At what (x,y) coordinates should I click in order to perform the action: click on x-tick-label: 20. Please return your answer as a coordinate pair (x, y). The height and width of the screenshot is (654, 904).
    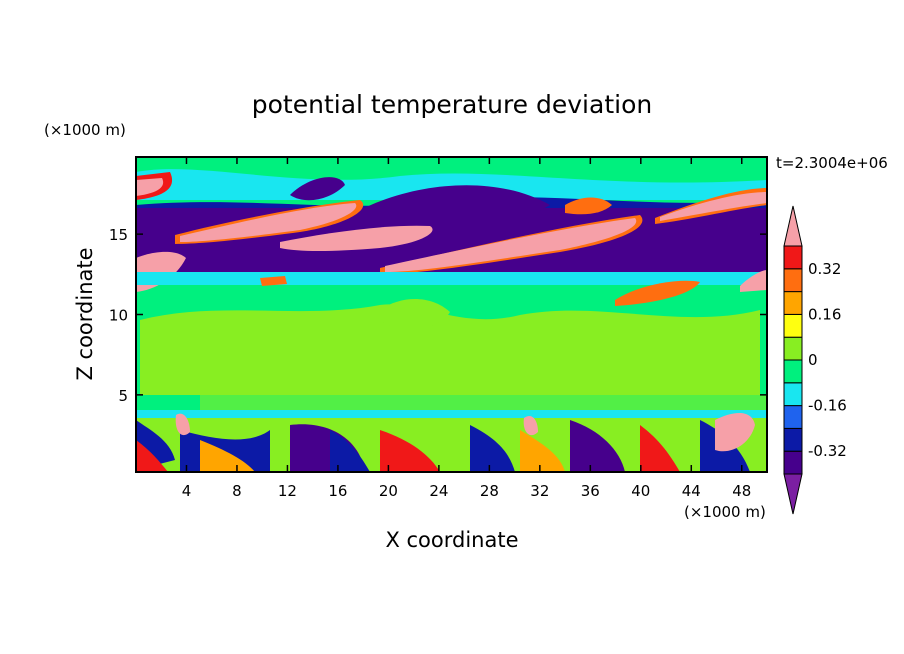
    Looking at the image, I should click on (388, 491).